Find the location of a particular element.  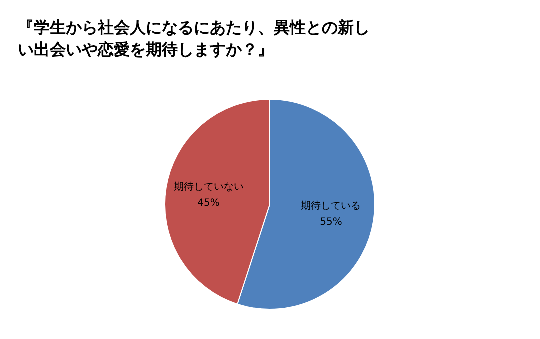

chart-title: 『学生から社会人になるにあたり、異性との新しい出会いや恋愛を期待しますか？』 is located at coordinates (194, 38).